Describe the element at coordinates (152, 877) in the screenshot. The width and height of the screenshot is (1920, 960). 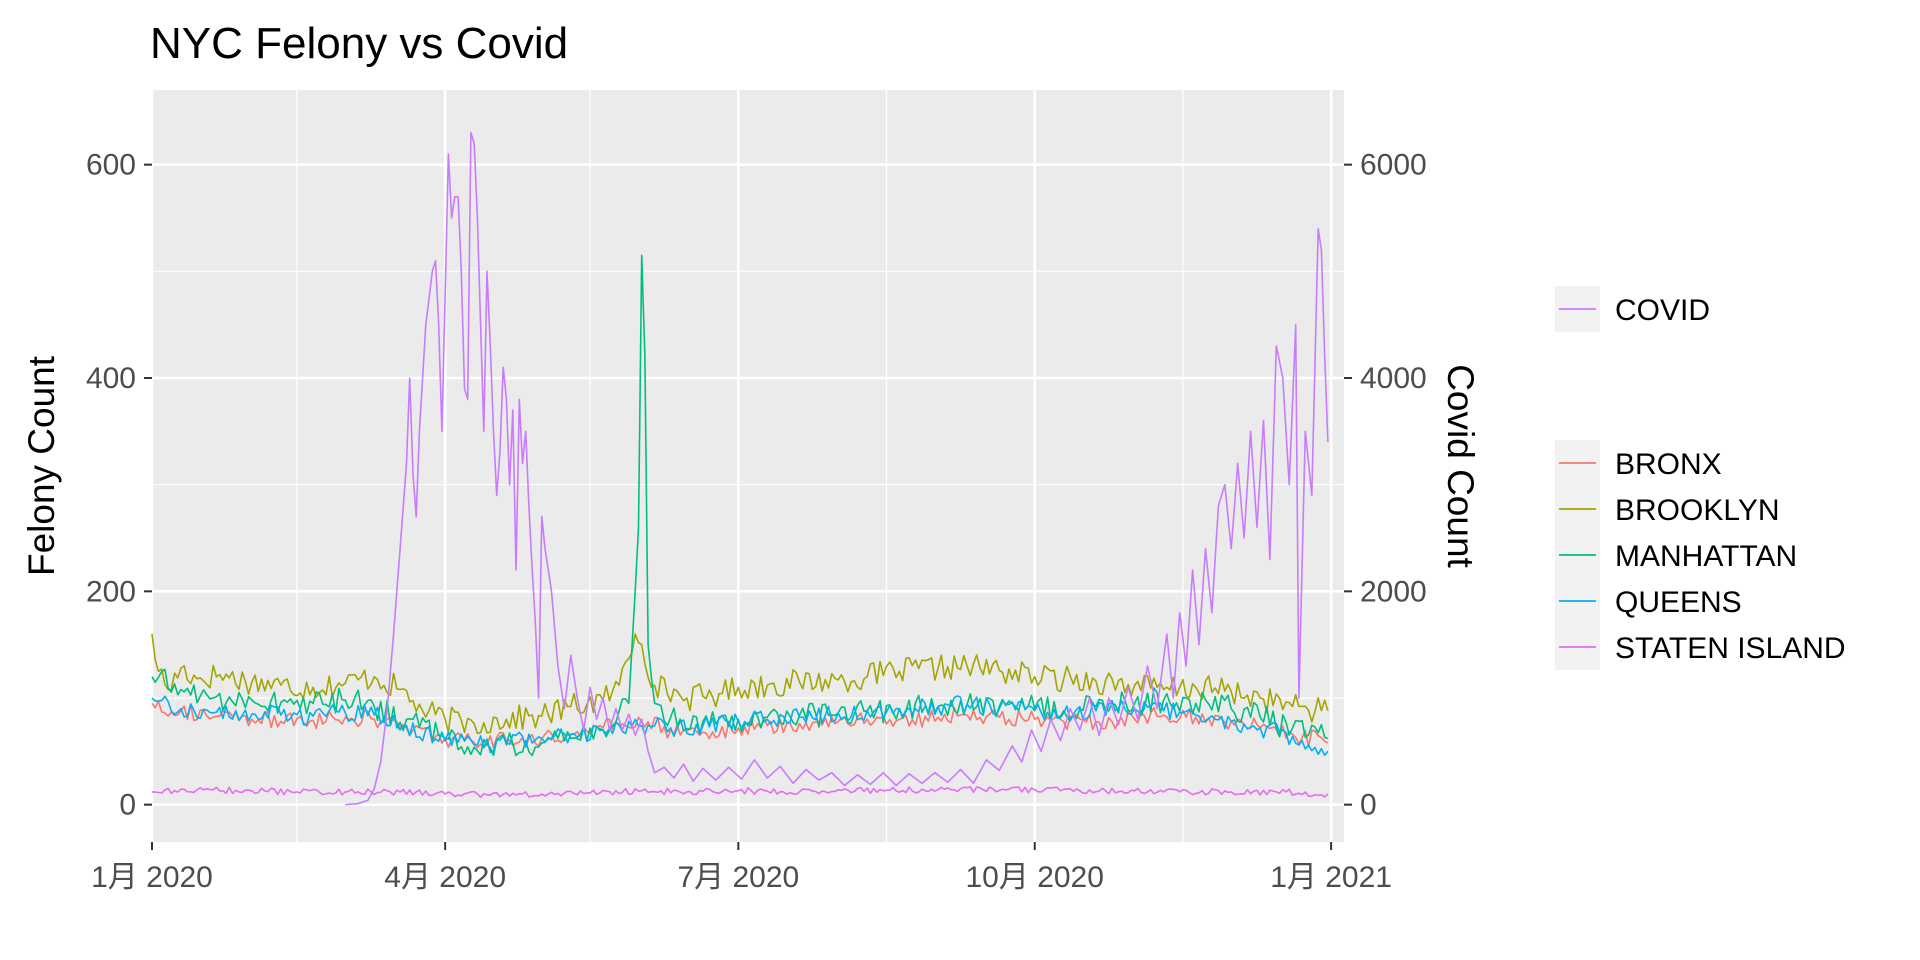
I see `x-tick-label: 1月 2020` at that location.